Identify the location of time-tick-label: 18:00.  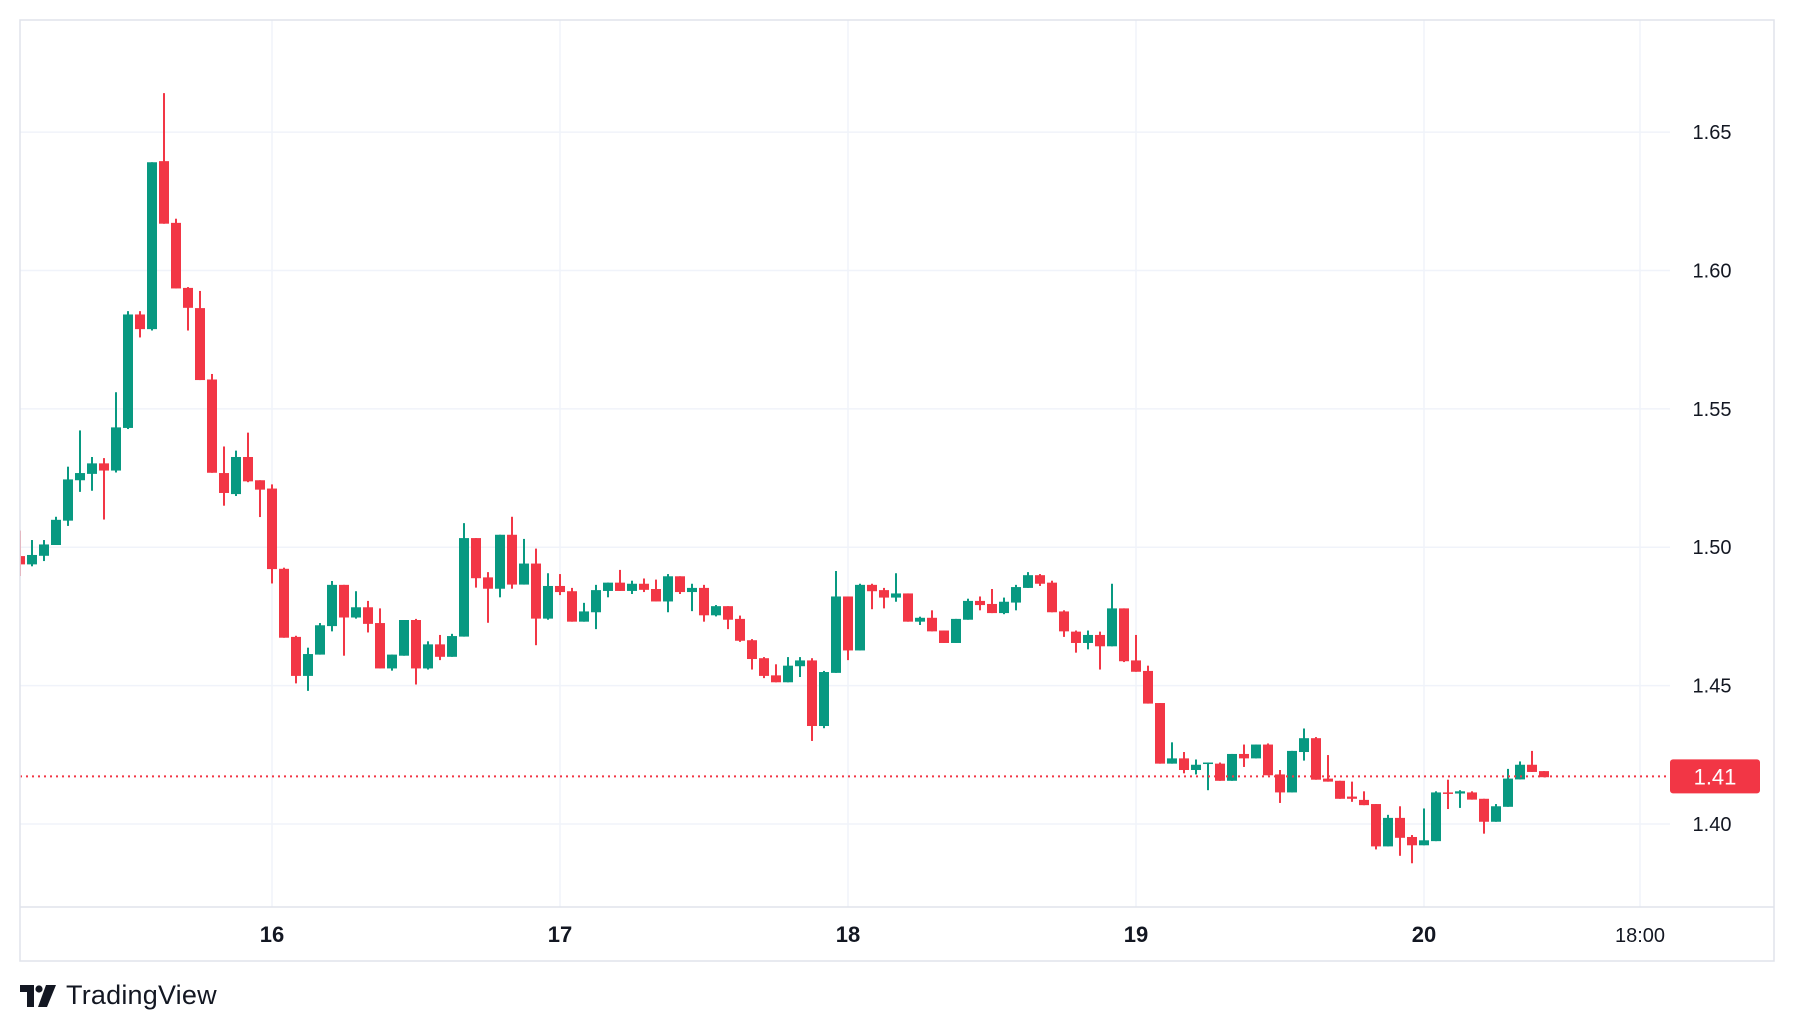
(1640, 936).